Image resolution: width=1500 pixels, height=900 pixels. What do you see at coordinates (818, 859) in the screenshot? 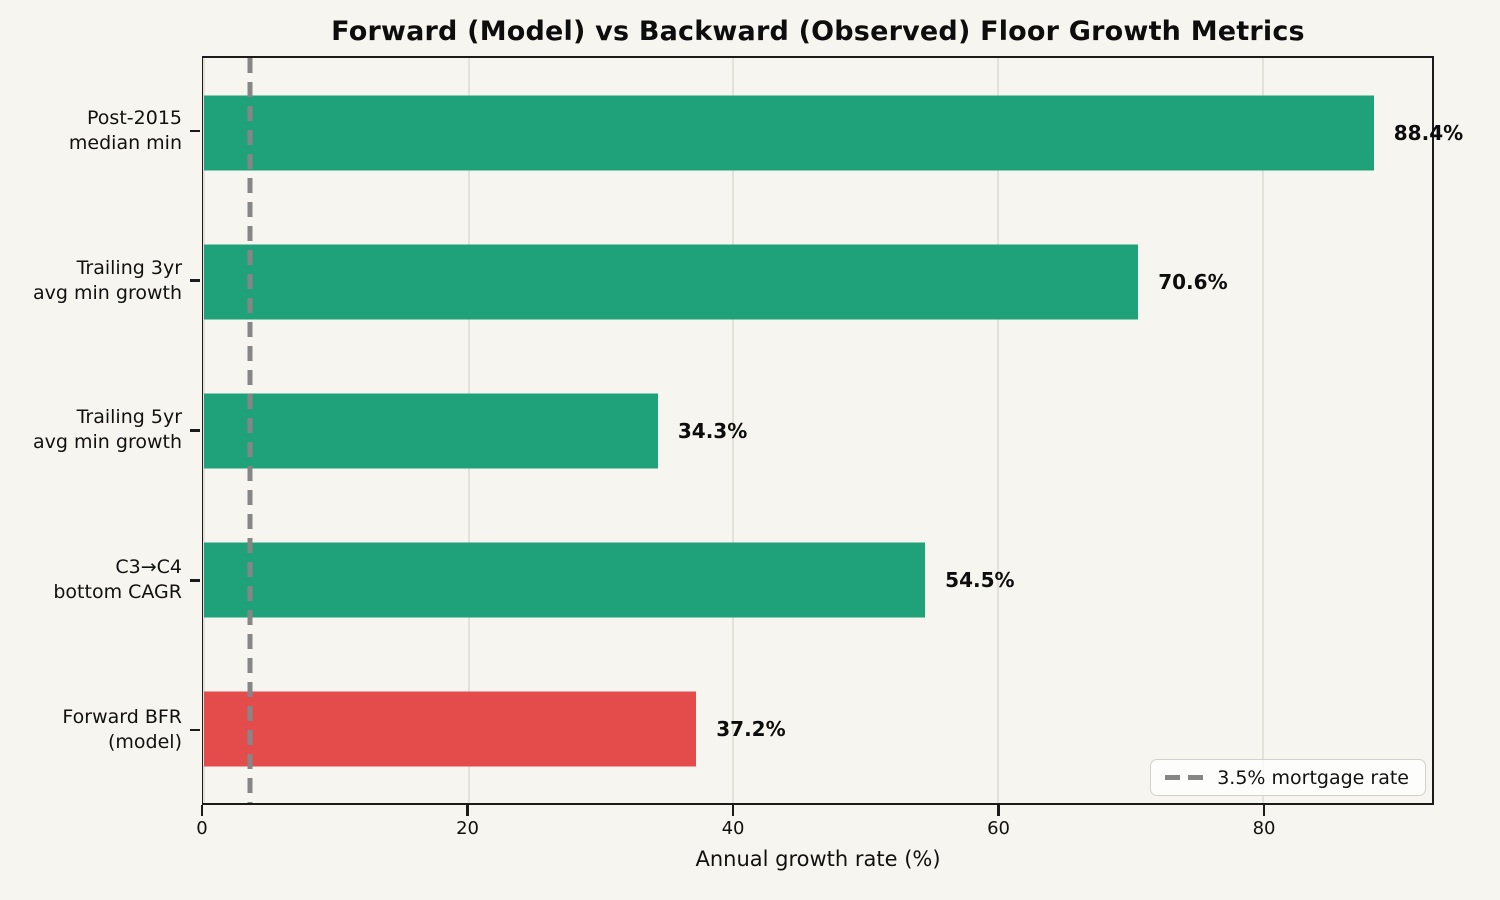
I see `x-axis-title: Annual growth rate (%)` at bounding box center [818, 859].